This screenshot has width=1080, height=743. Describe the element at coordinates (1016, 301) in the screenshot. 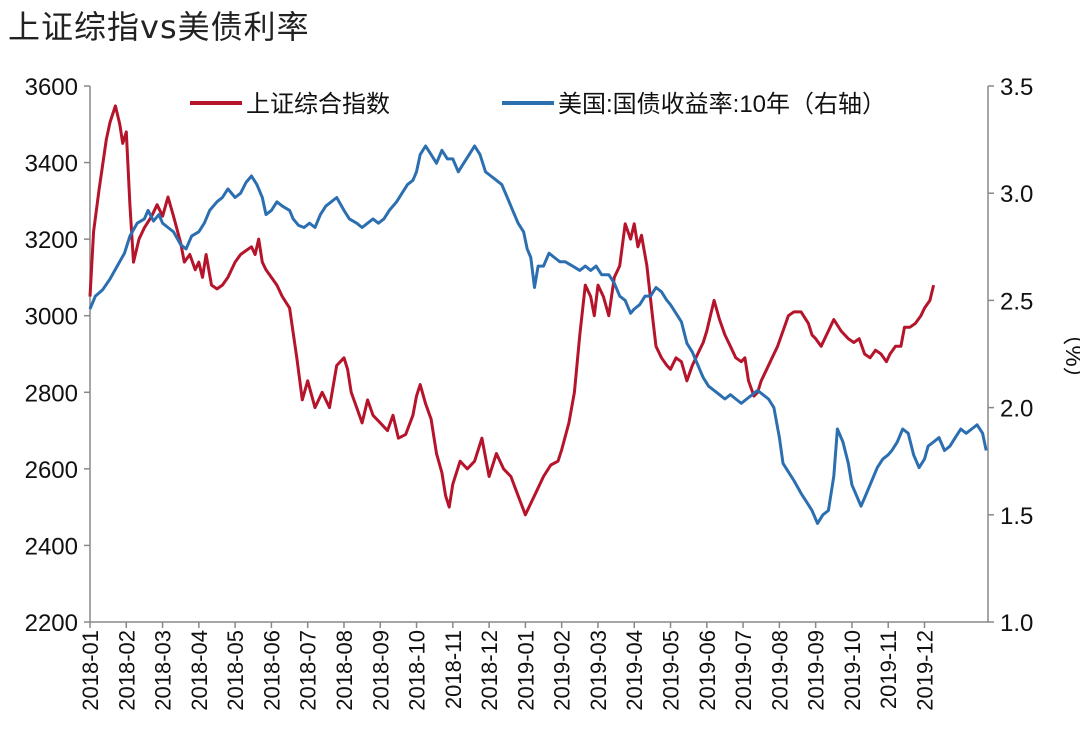

I see `y-right-tick-label: 2.5` at that location.